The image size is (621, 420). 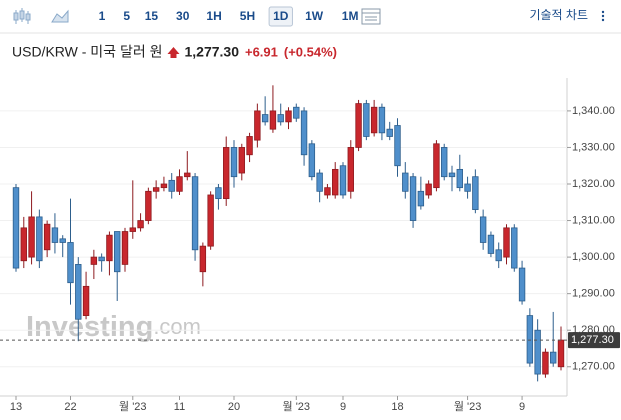 What do you see at coordinates (310, 51) in the screenshot?
I see `change-percent: (+0.54%)` at bounding box center [310, 51].